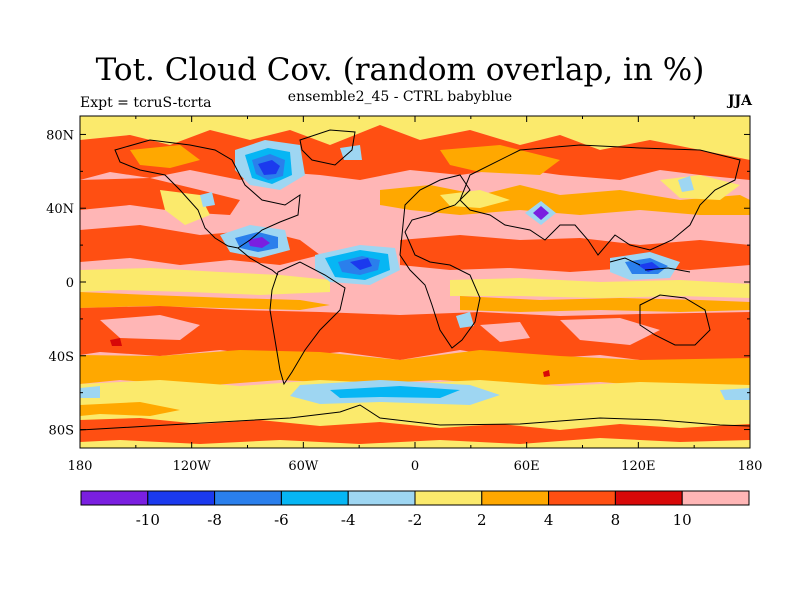 This screenshot has height=600, width=800. What do you see at coordinates (348, 520) in the screenshot?
I see `colorbar-label: -4` at bounding box center [348, 520].